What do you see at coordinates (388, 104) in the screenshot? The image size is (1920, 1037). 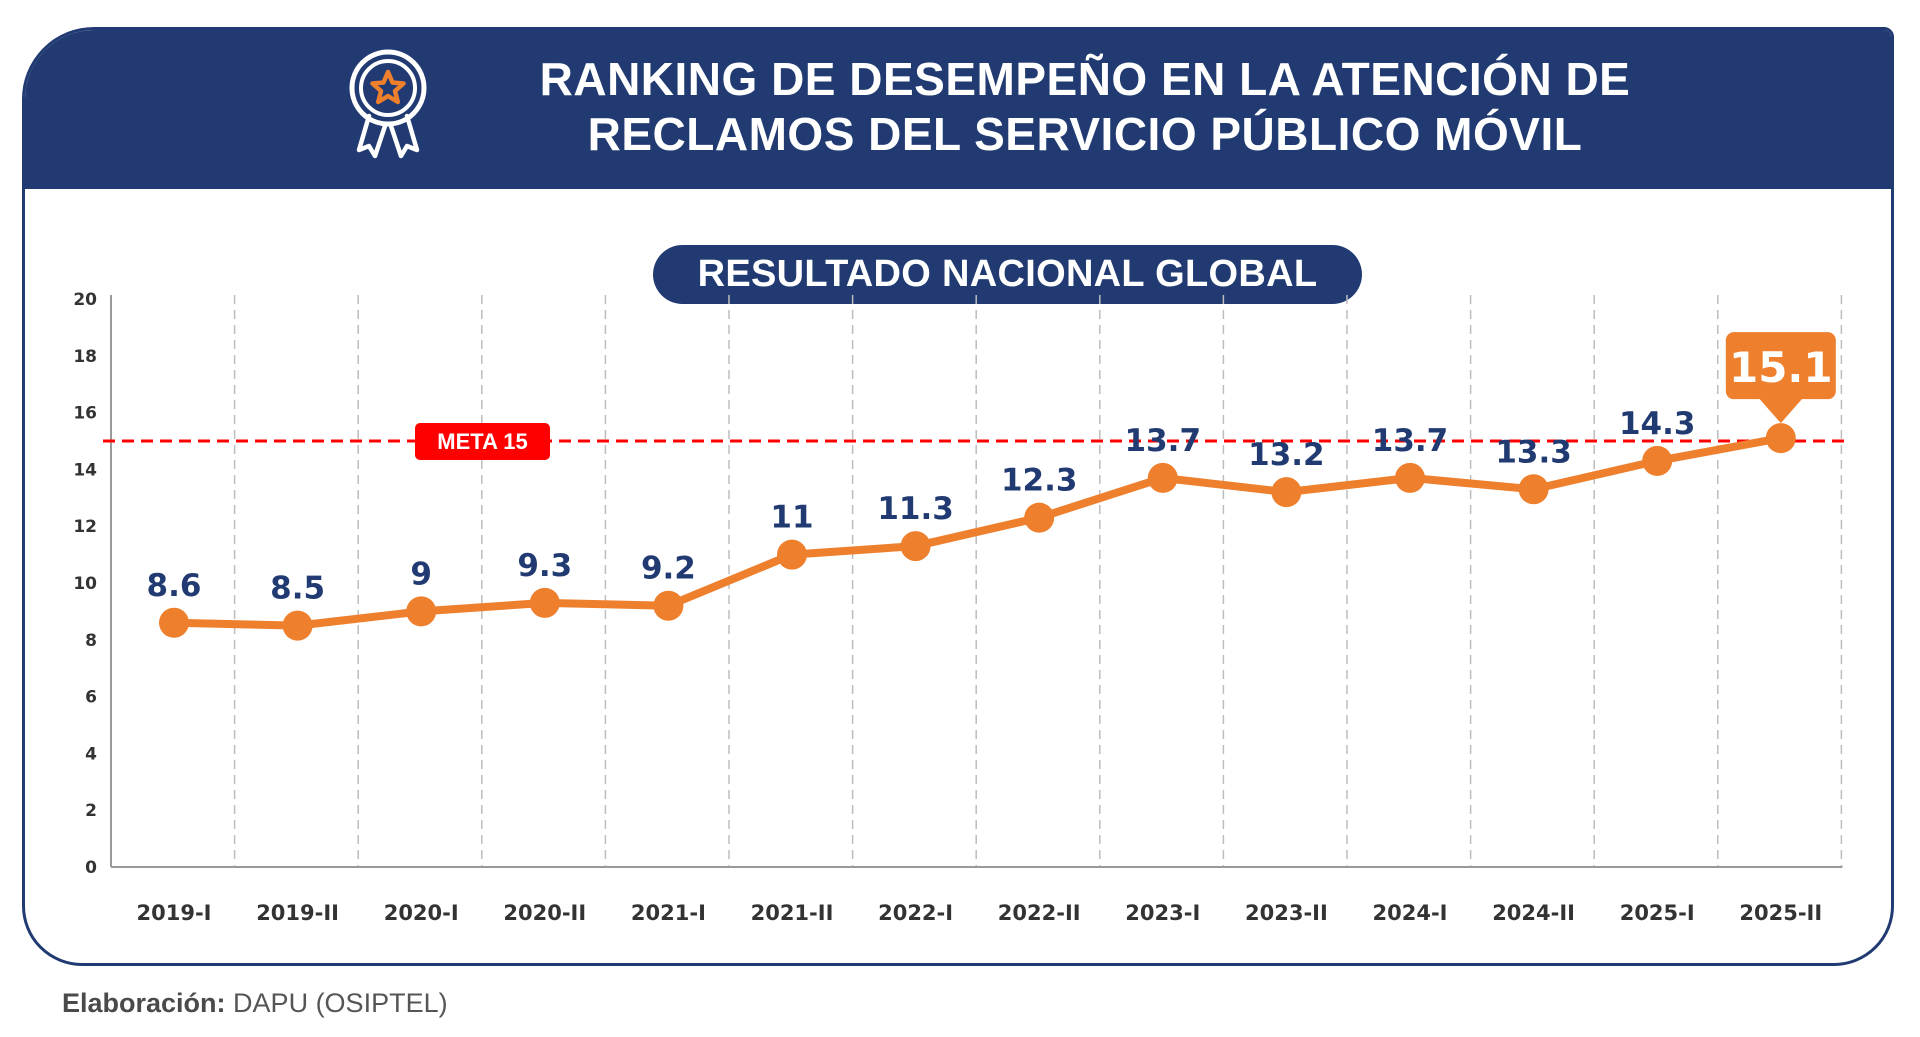 I see `award-ribbon-star-icon` at bounding box center [388, 104].